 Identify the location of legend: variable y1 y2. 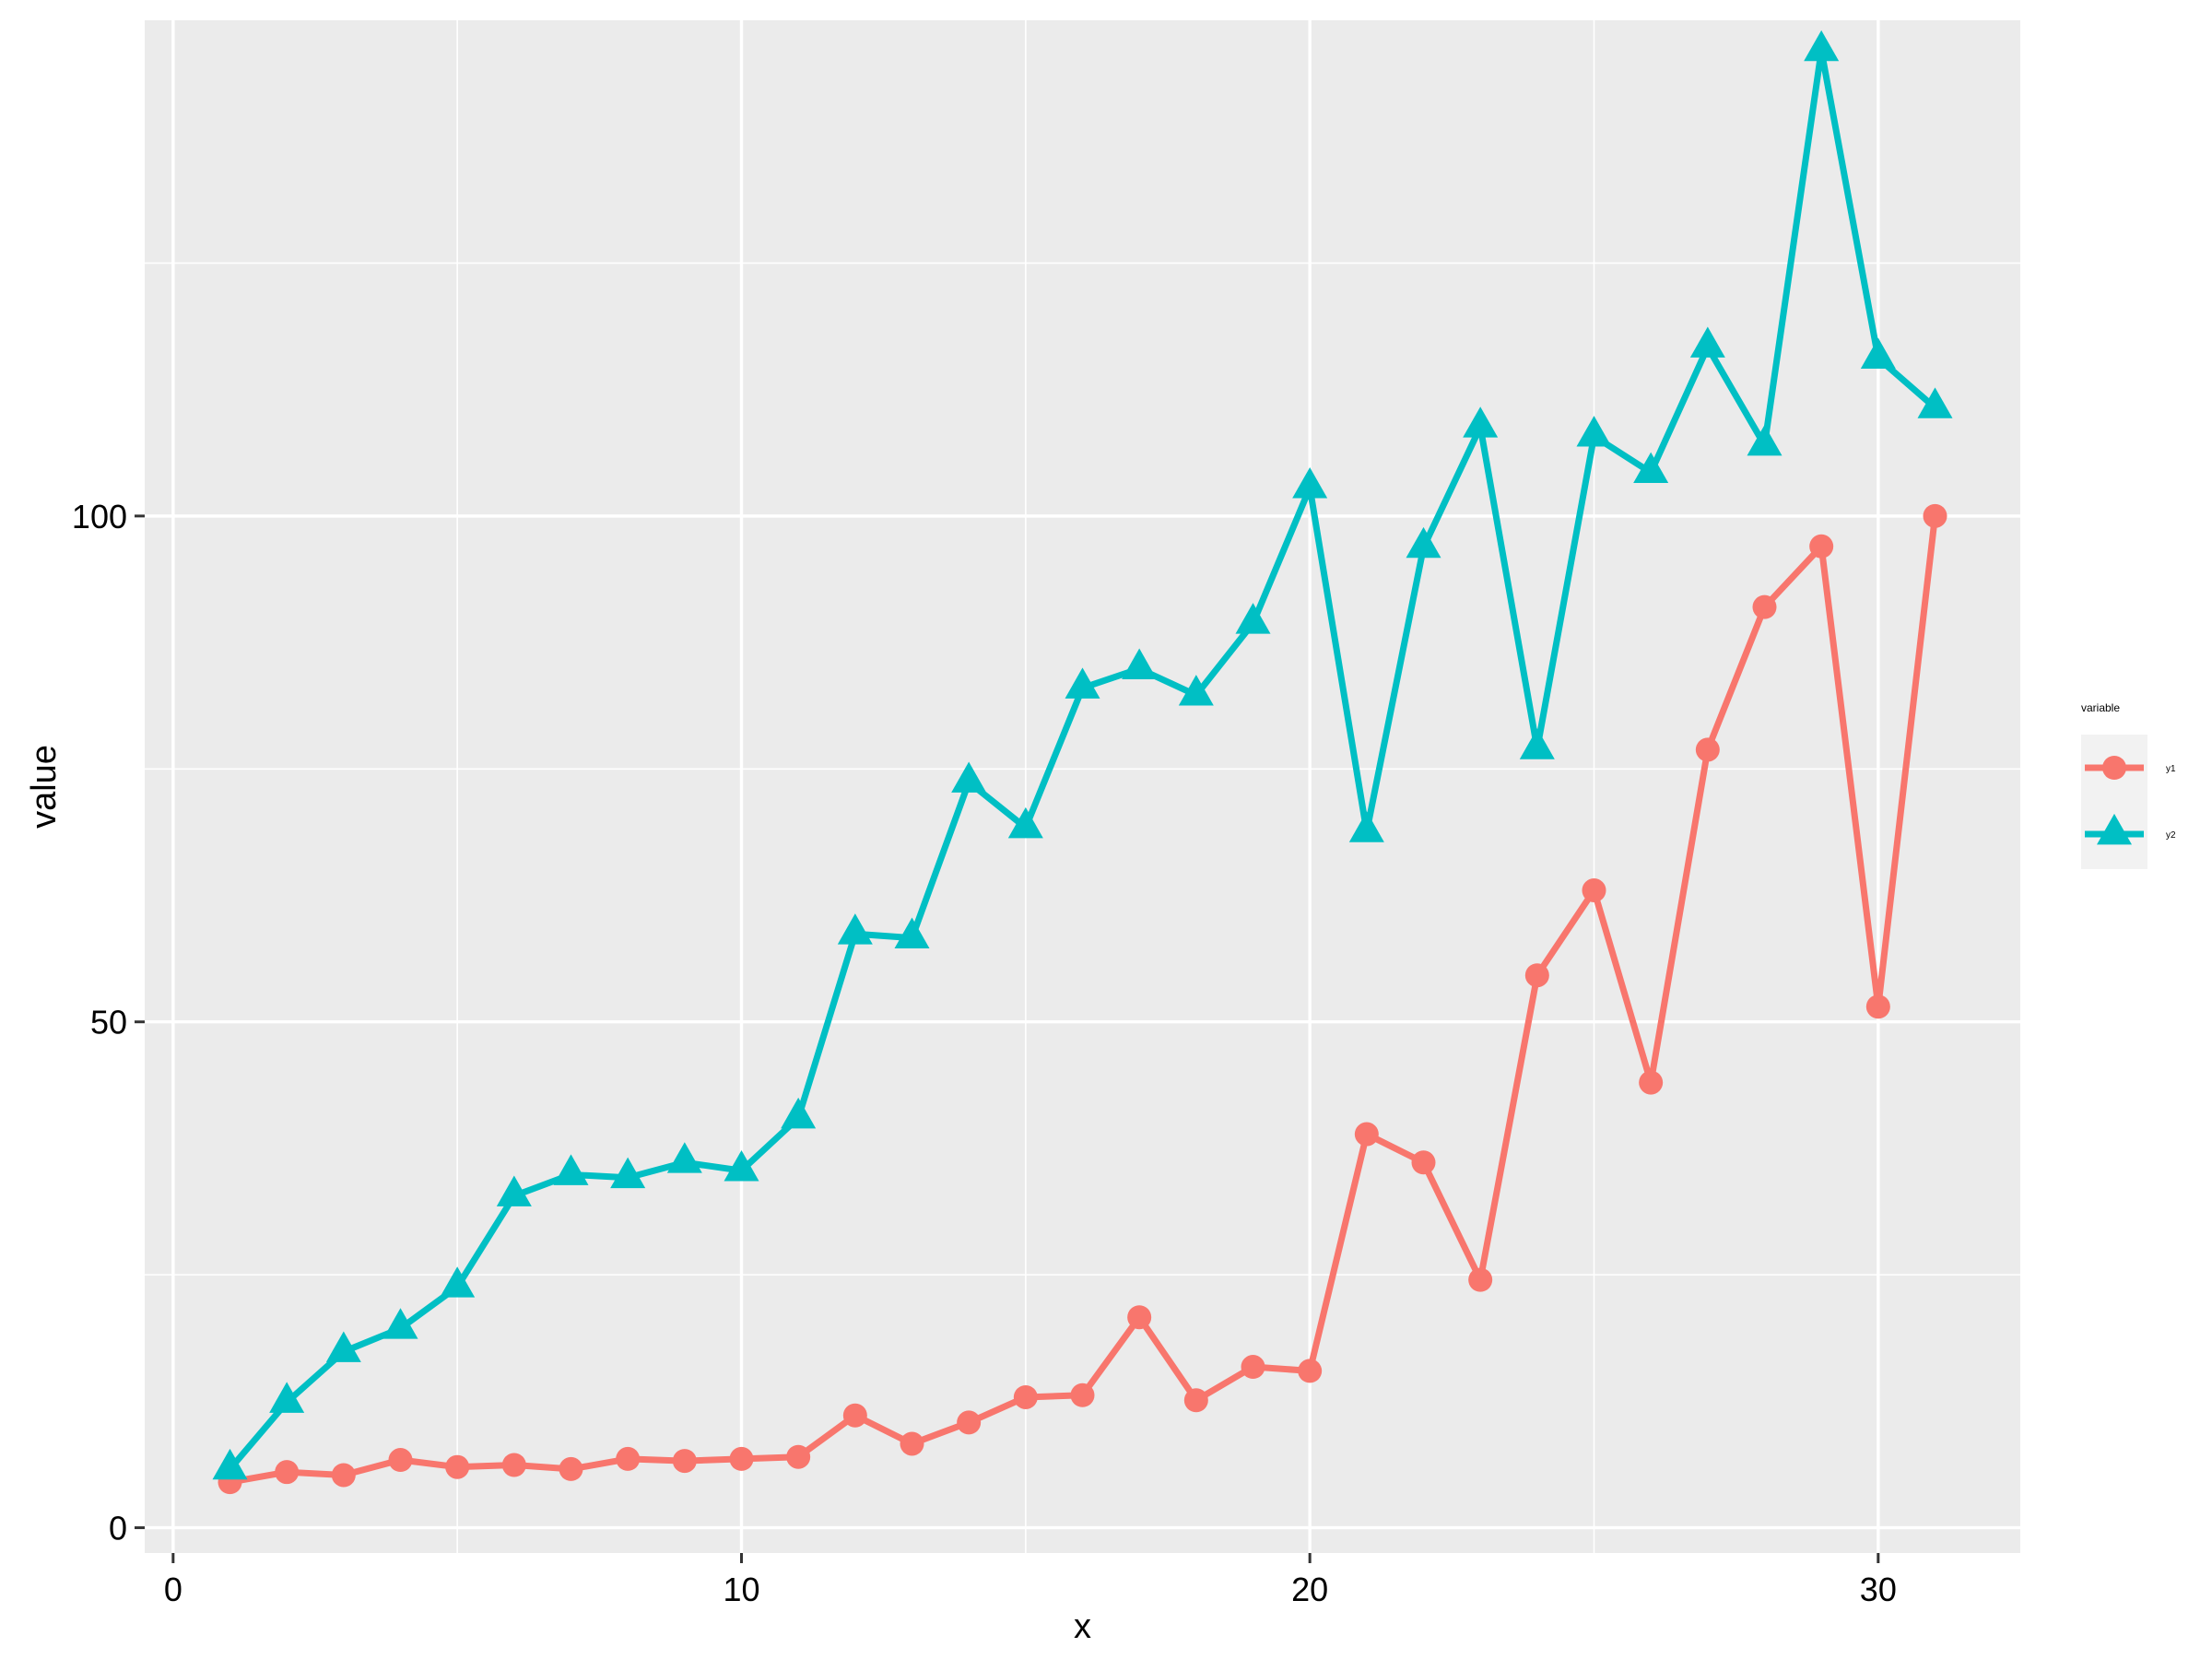
(2128, 785).